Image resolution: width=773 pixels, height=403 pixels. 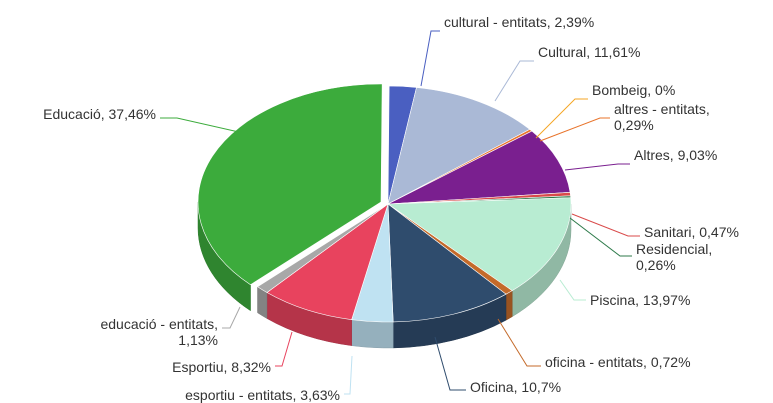 I want to click on slice-altres, so click(x=479, y=167).